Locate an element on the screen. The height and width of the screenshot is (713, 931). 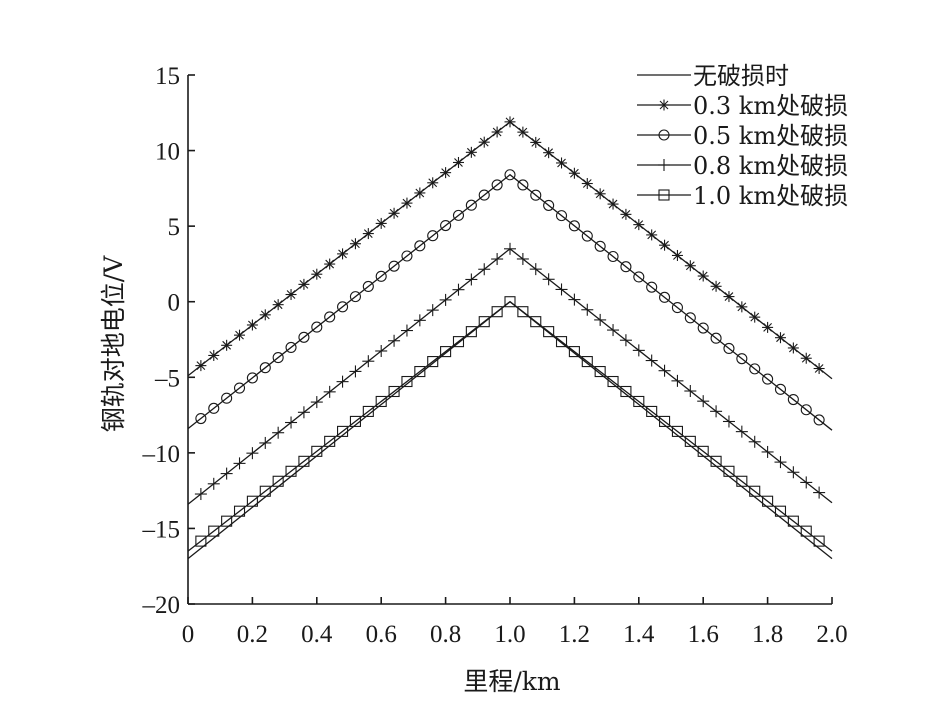
x-tick-label: 1.8 is located at coordinates (767, 634).